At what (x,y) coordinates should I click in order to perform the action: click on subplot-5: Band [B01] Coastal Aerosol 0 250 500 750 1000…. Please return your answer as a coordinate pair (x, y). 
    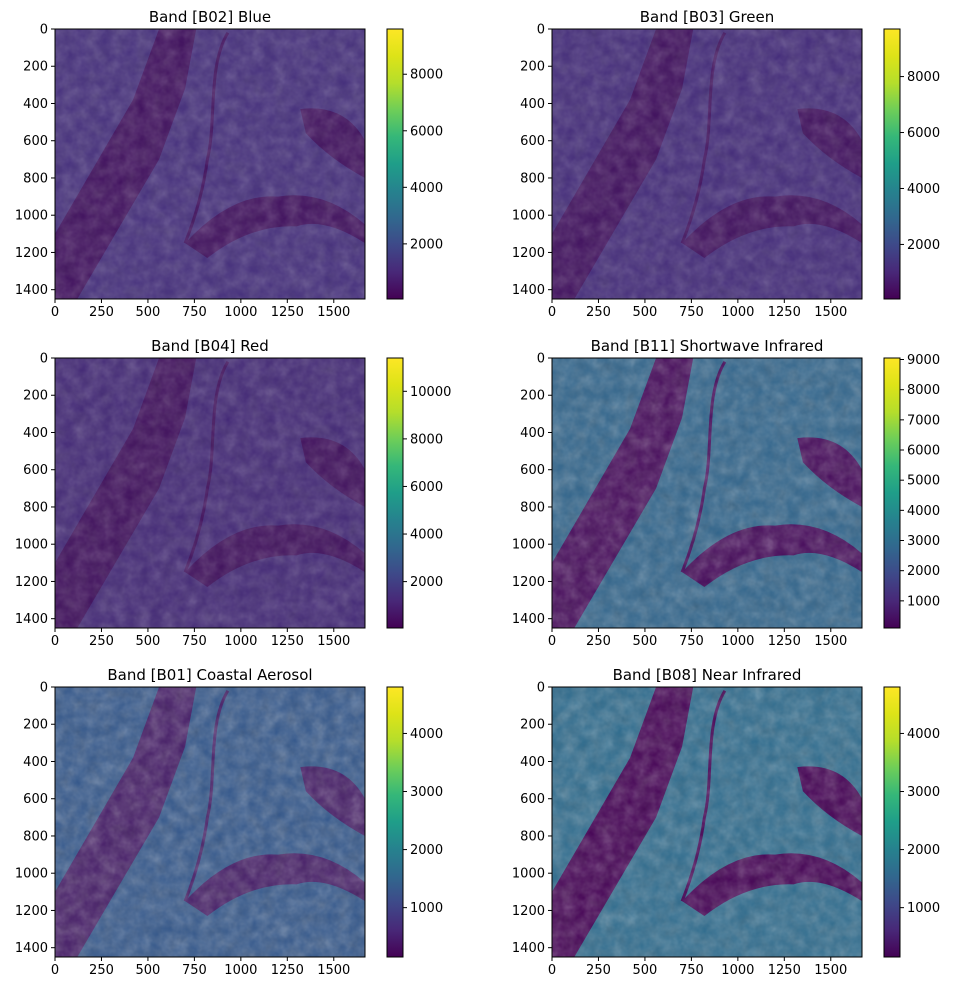
    Looking at the image, I should click on (229, 822).